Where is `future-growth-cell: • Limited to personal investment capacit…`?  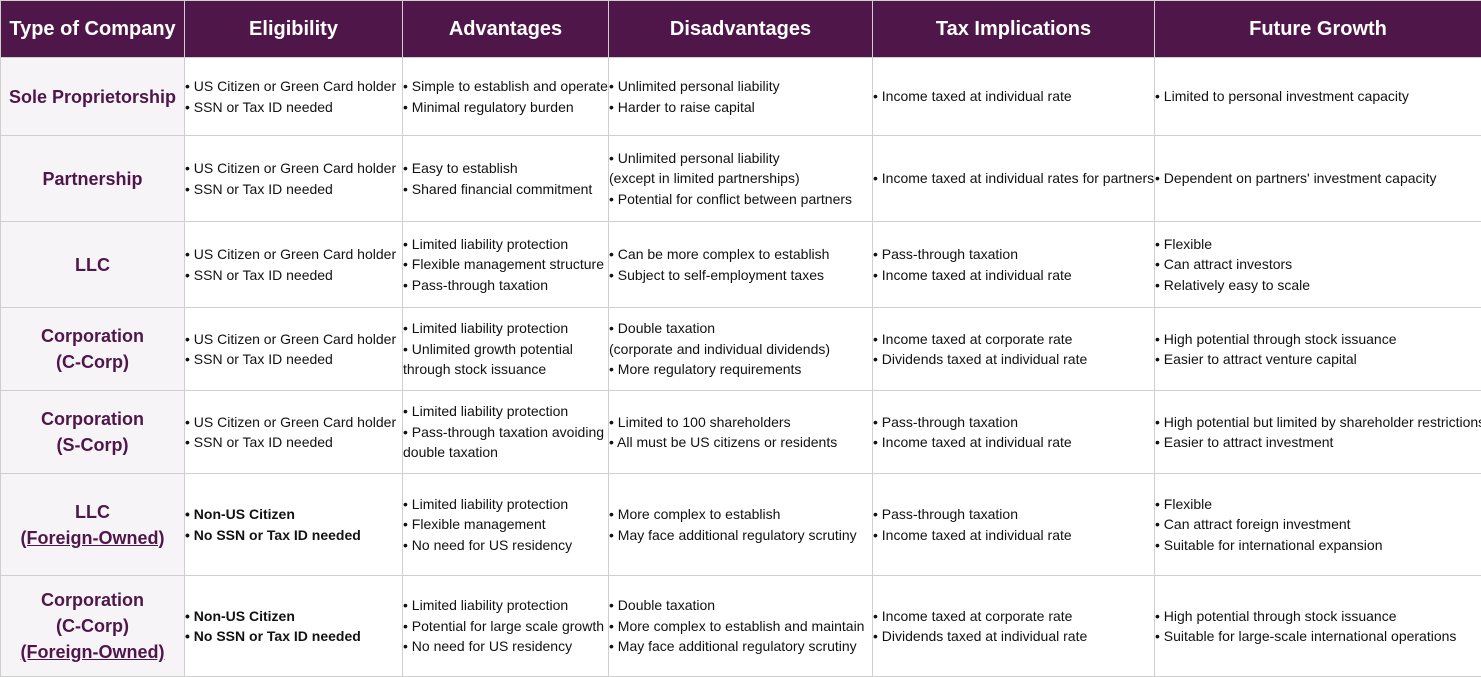
future-growth-cell: • Limited to personal investment capacit… is located at coordinates (1318, 97).